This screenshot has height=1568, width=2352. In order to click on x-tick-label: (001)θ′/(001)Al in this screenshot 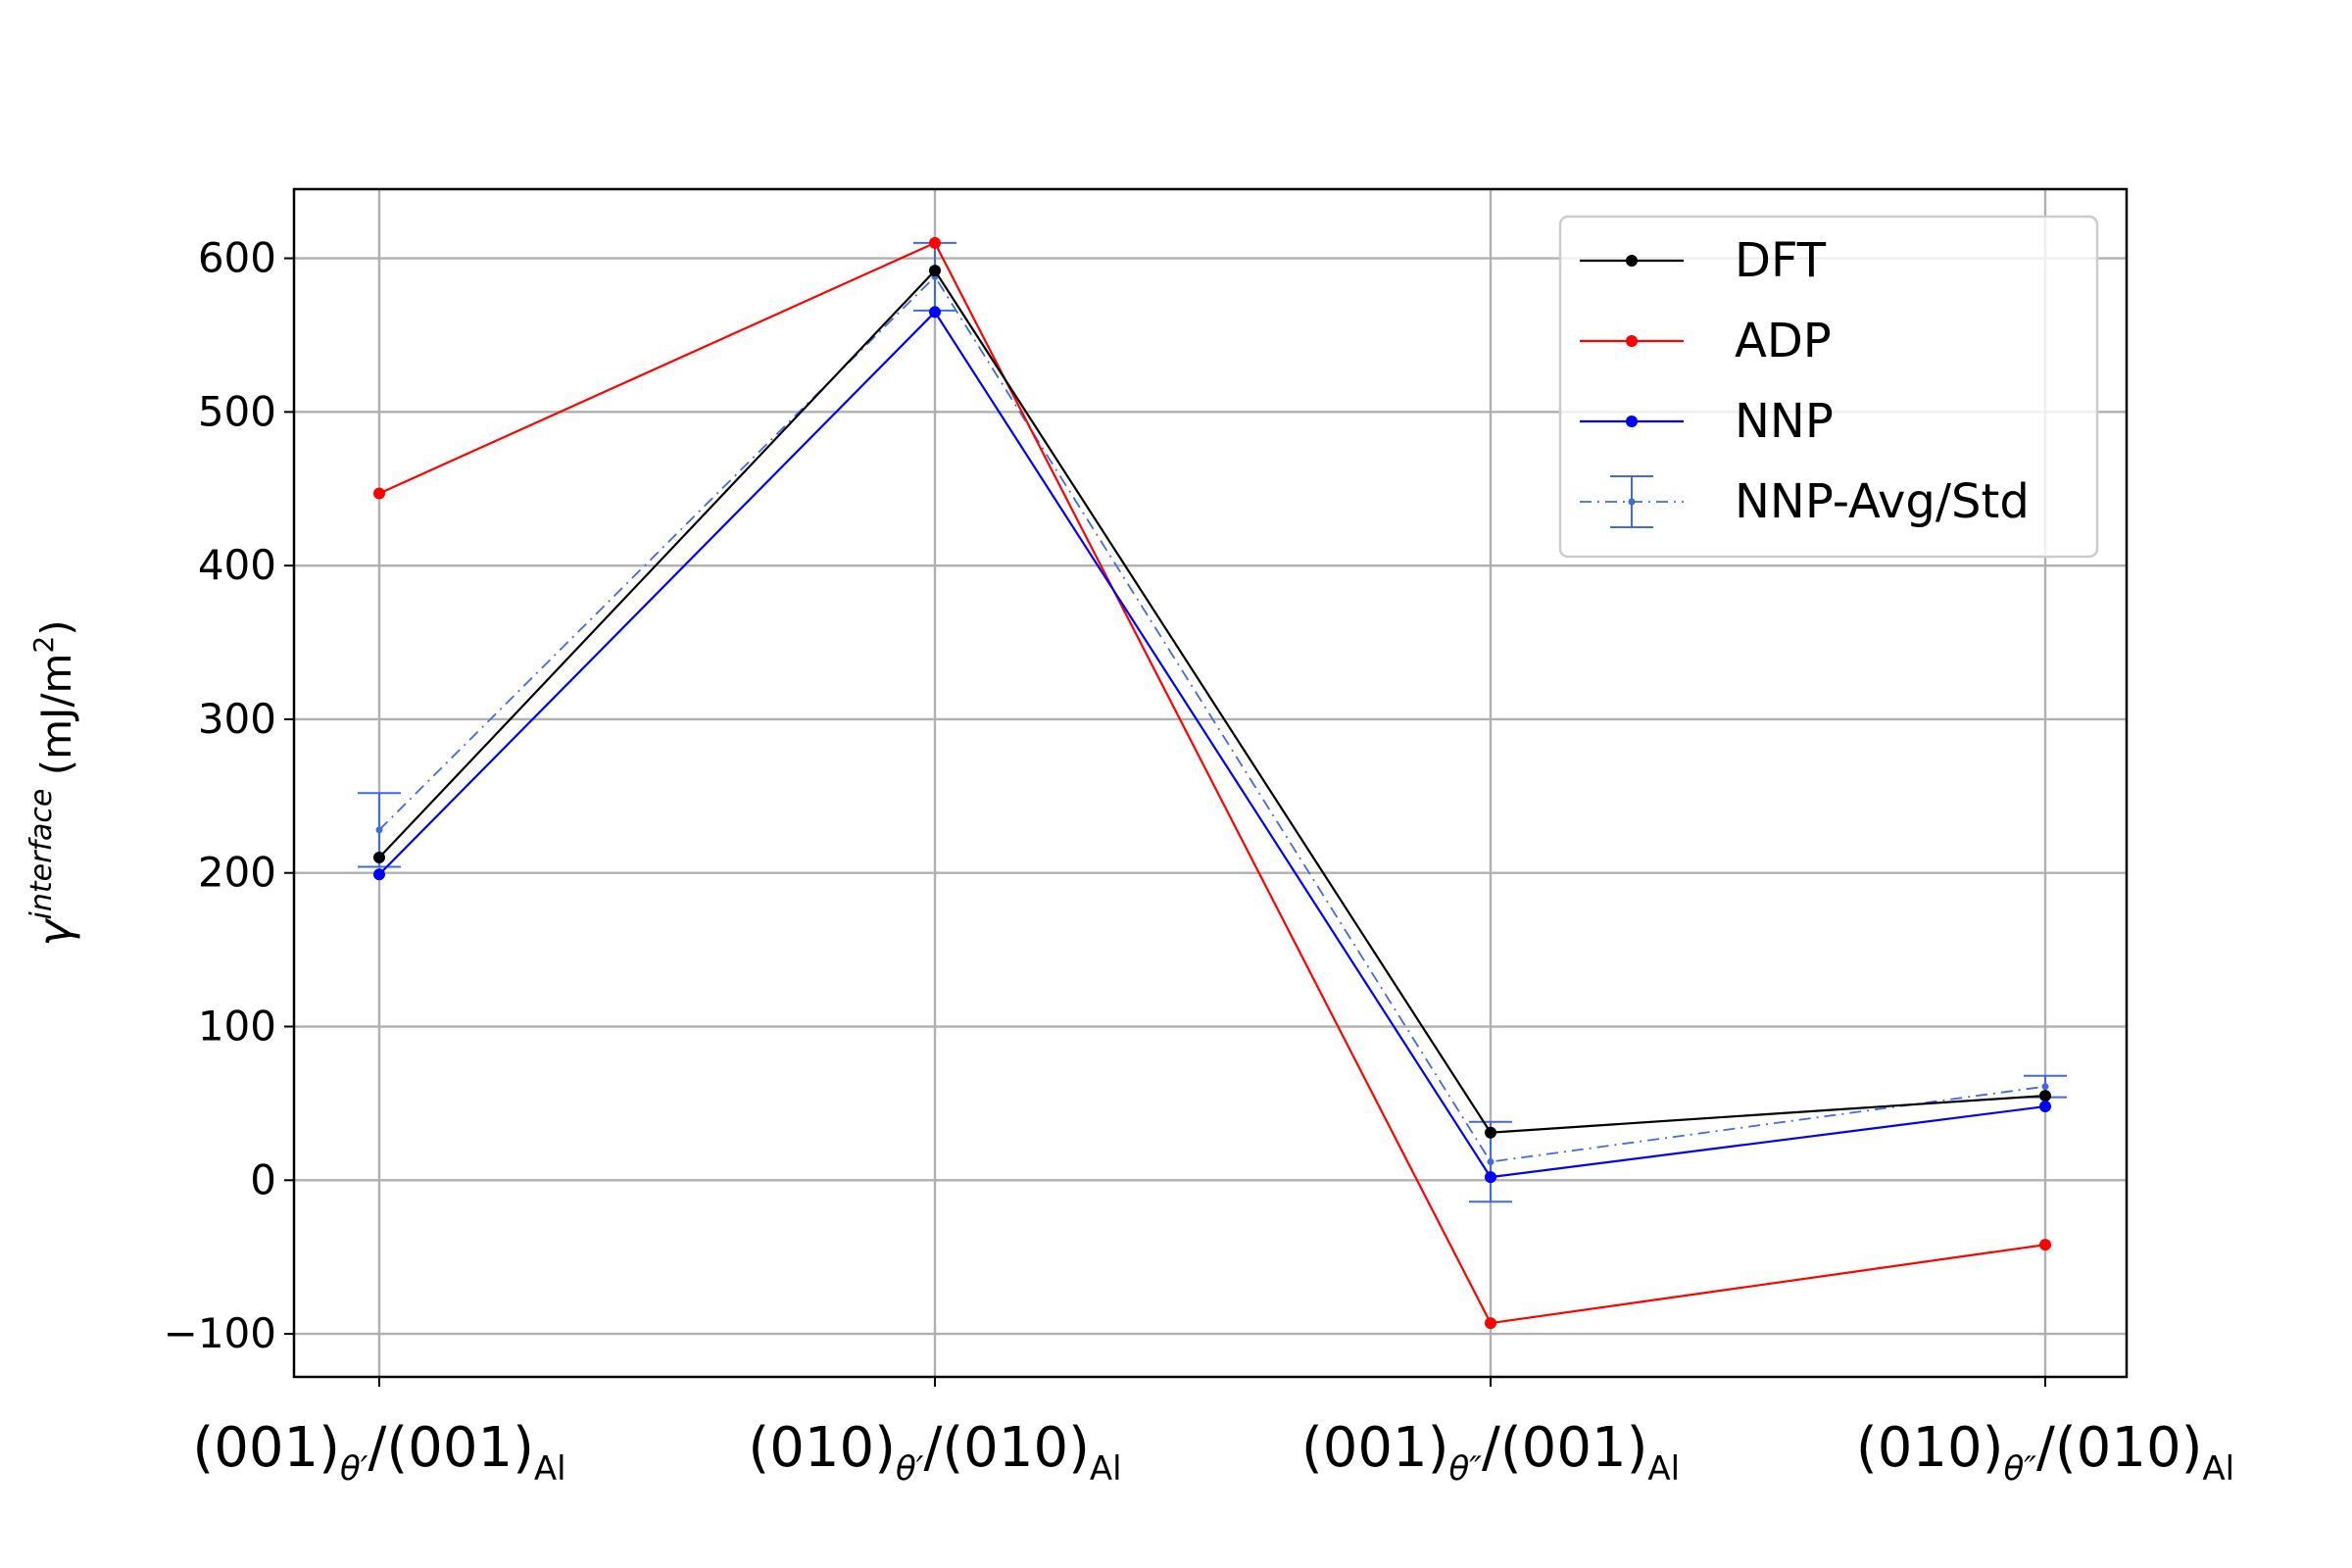, I will do `click(378, 1452)`.